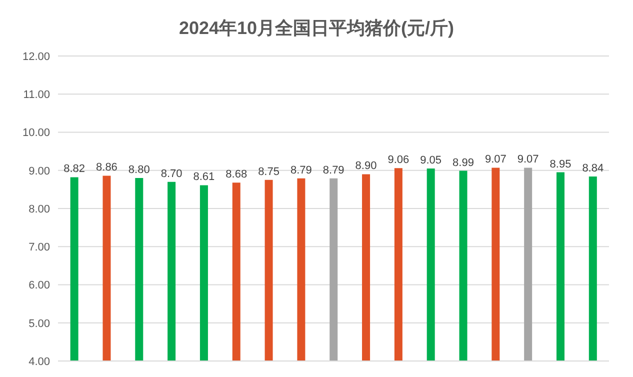 This screenshot has height=377, width=633. Describe the element at coordinates (593, 168) in the screenshot. I see `data-label: 8.84` at that location.